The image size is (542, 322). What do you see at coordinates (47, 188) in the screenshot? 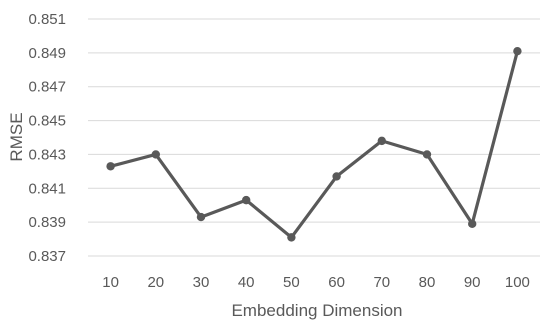
I see `y-tick-label: 0.841` at bounding box center [47, 188].